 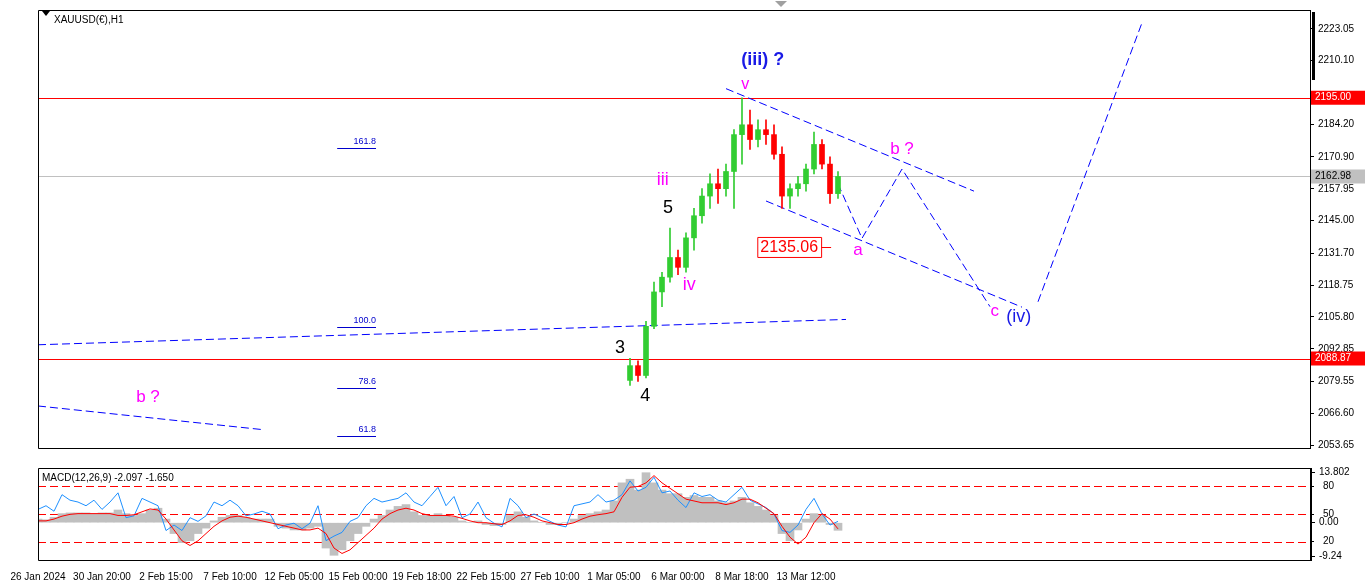 I want to click on y-tick-label: 2053.65, so click(x=1336, y=444).